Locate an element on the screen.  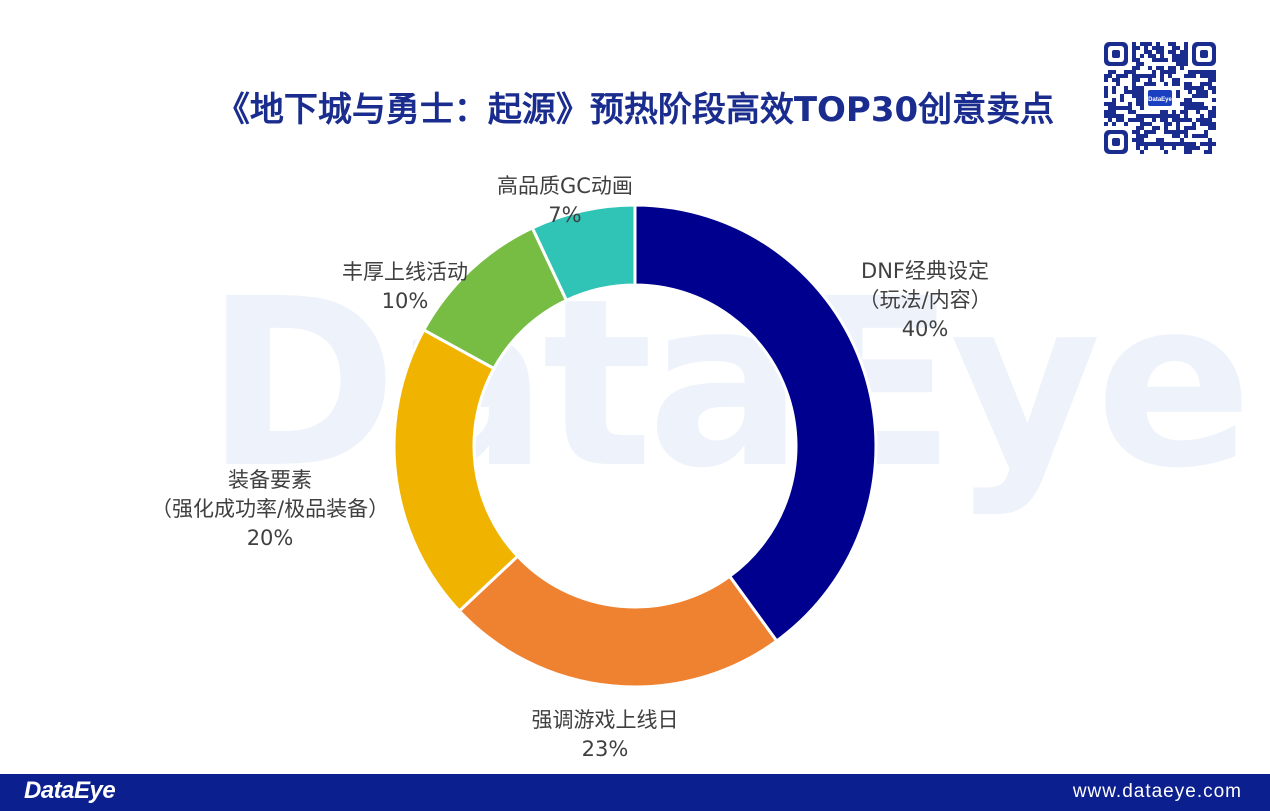
slice-label-4: 高品质GC动画 7% is located at coordinates (565, 201).